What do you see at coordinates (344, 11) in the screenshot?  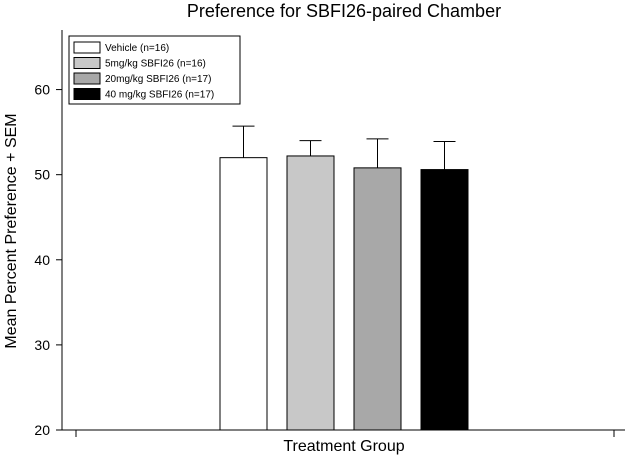 I see `chart-title: Preference for SBFI26-paired Chamber` at bounding box center [344, 11].